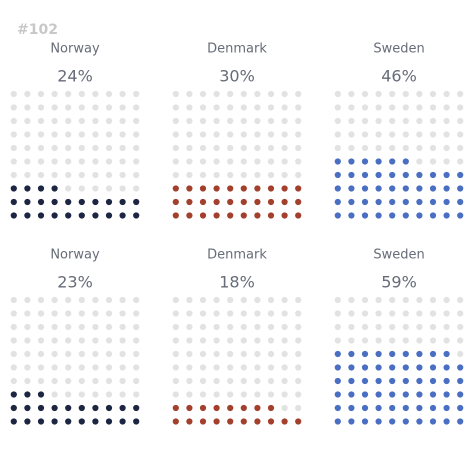  What do you see at coordinates (37, 30) in the screenshot?
I see `page-label: #102` at bounding box center [37, 30].